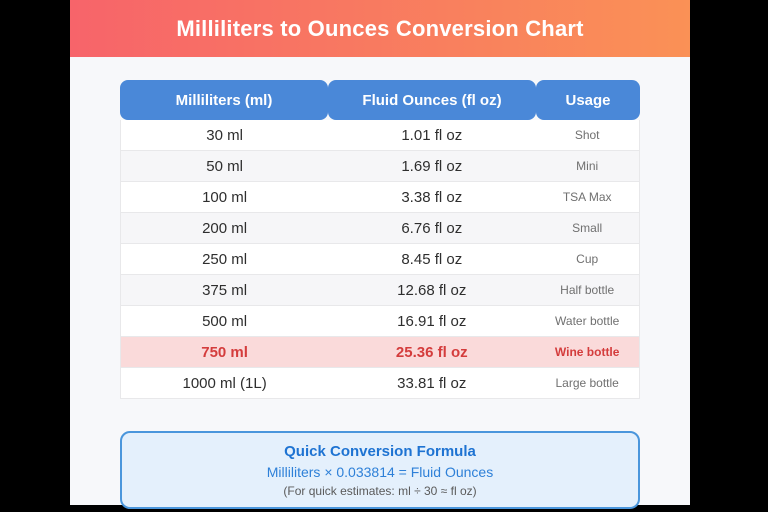 The image size is (768, 512). Describe the element at coordinates (587, 166) in the screenshot. I see `cell-usage: Mini` at that location.